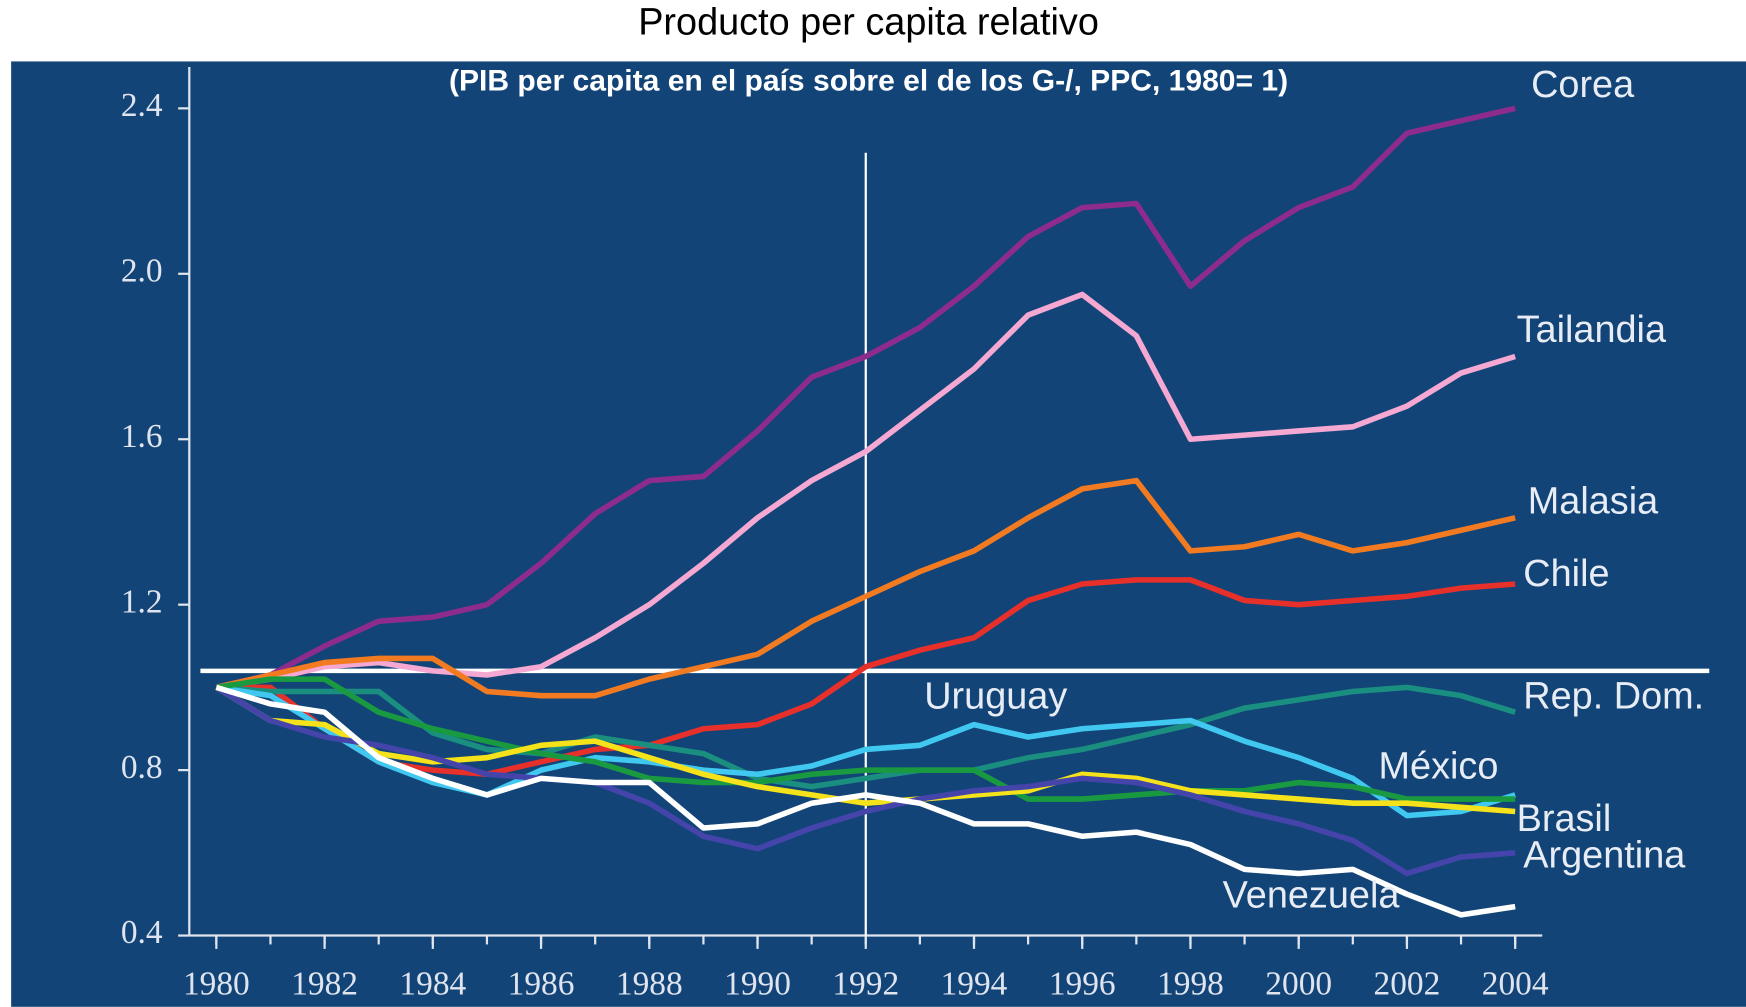  What do you see at coordinates (432, 983) in the screenshot?
I see `x-tick-label: 1984` at bounding box center [432, 983].